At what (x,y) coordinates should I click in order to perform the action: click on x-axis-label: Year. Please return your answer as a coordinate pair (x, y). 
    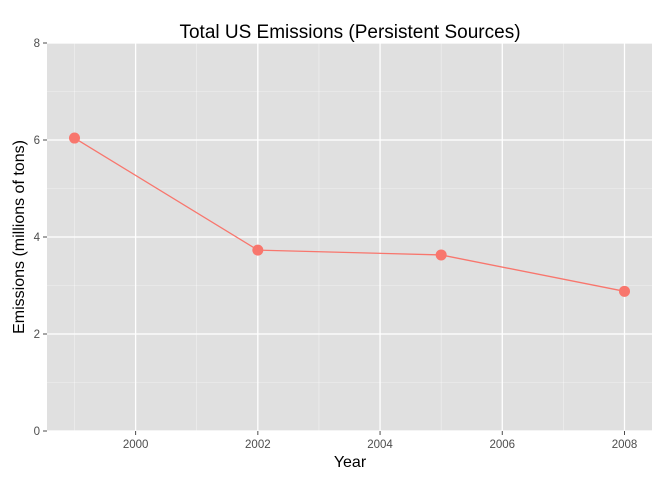
    Looking at the image, I should click on (350, 462).